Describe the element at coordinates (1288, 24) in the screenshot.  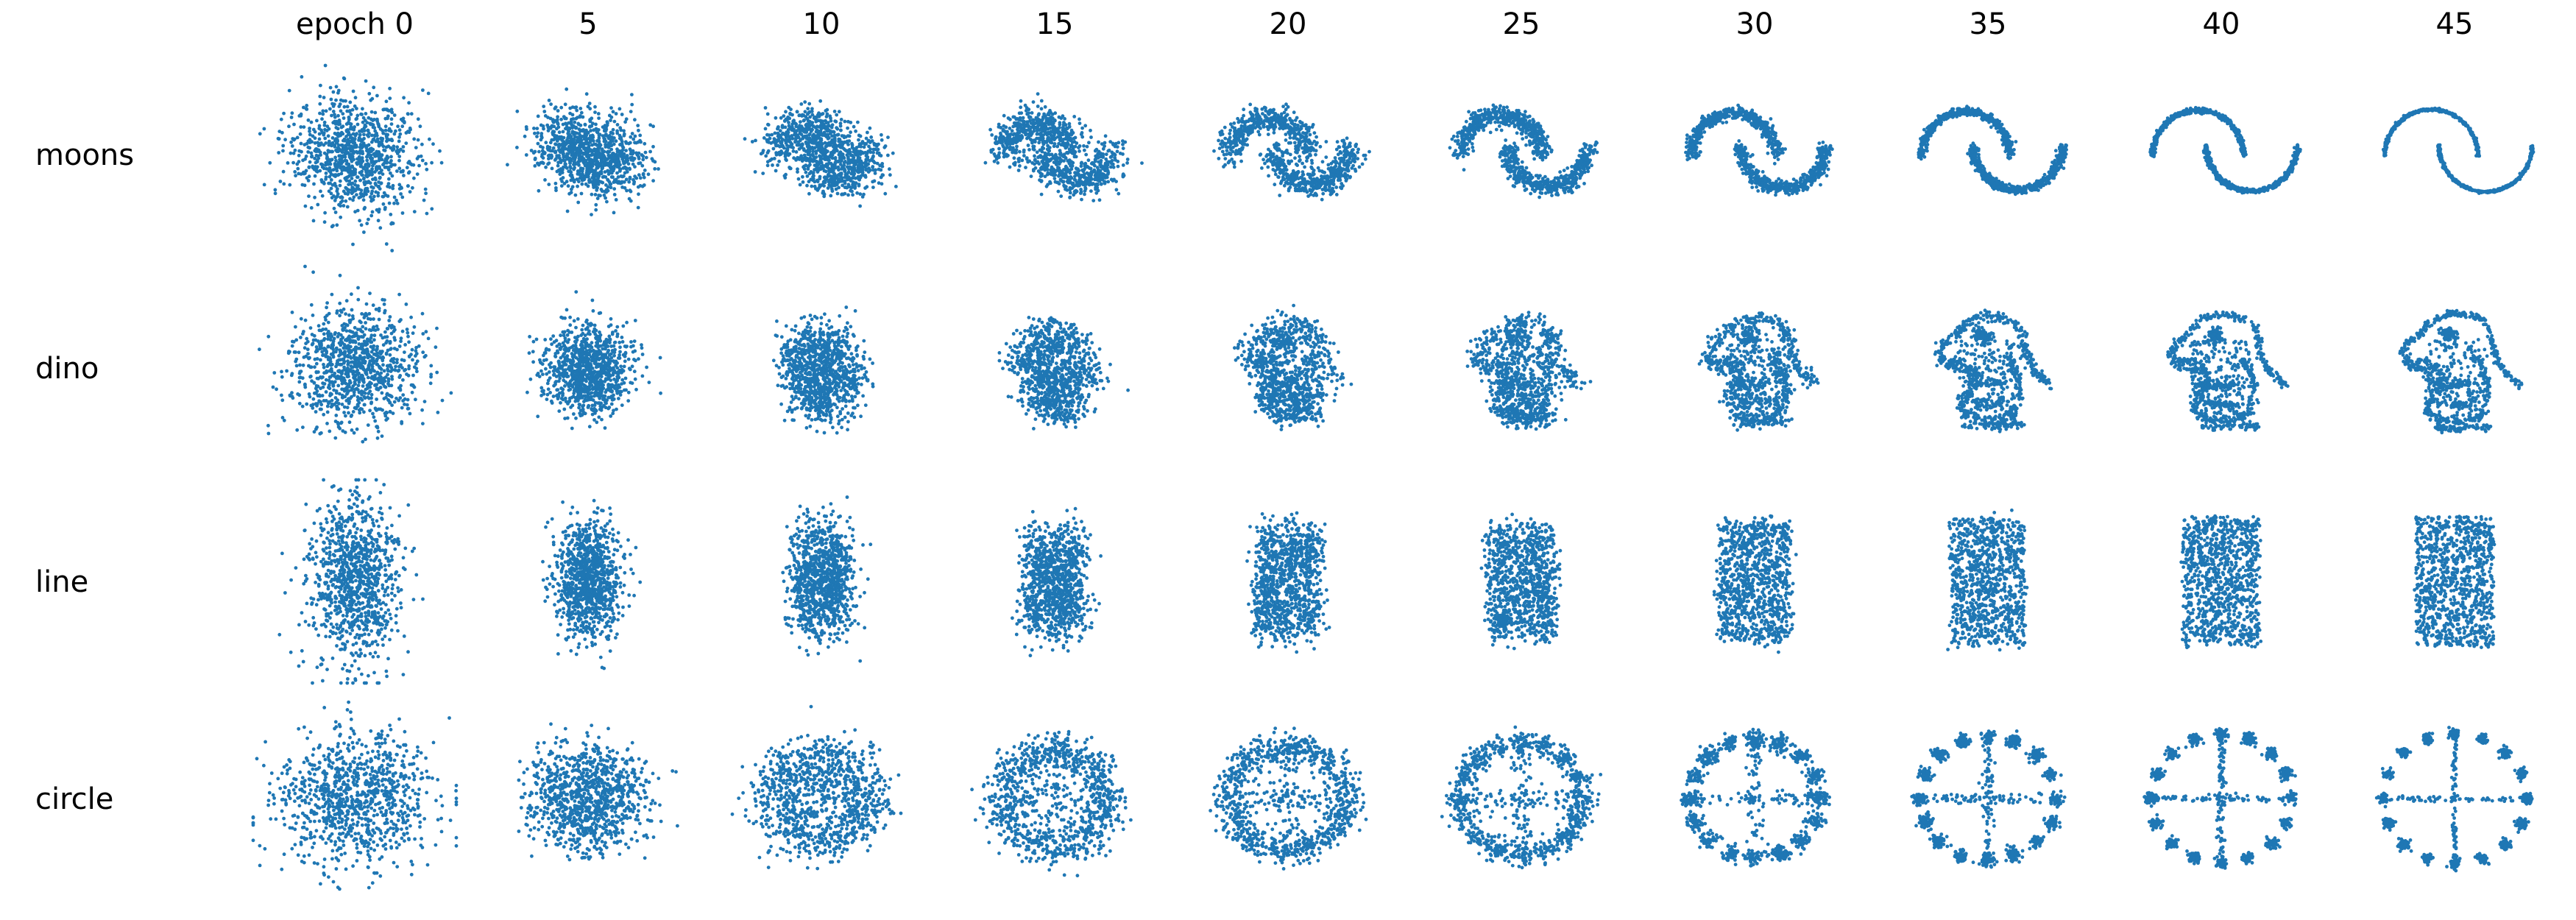
I see `column-label: 20` at that location.